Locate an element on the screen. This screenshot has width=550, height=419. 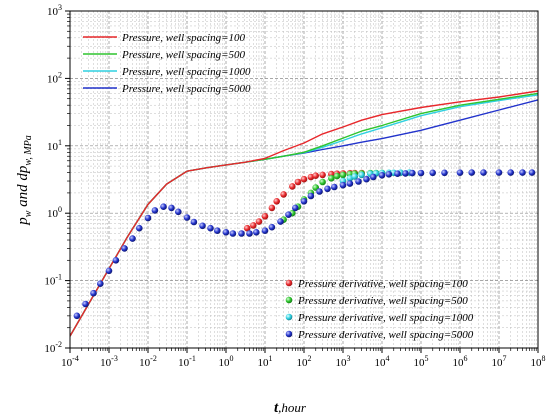
x-tick-label: 10⁻³ is located at coordinates (109, 361).